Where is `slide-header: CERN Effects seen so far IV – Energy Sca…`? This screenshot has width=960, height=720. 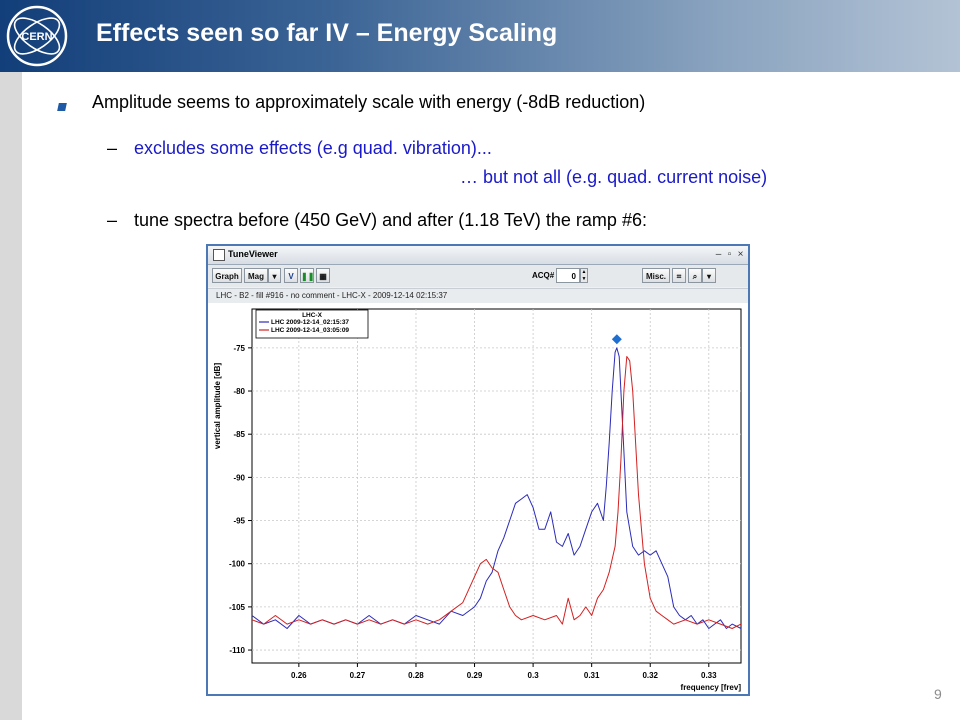
slide-header: CERN Effects seen so far IV – Energy Sca… is located at coordinates (480, 36).